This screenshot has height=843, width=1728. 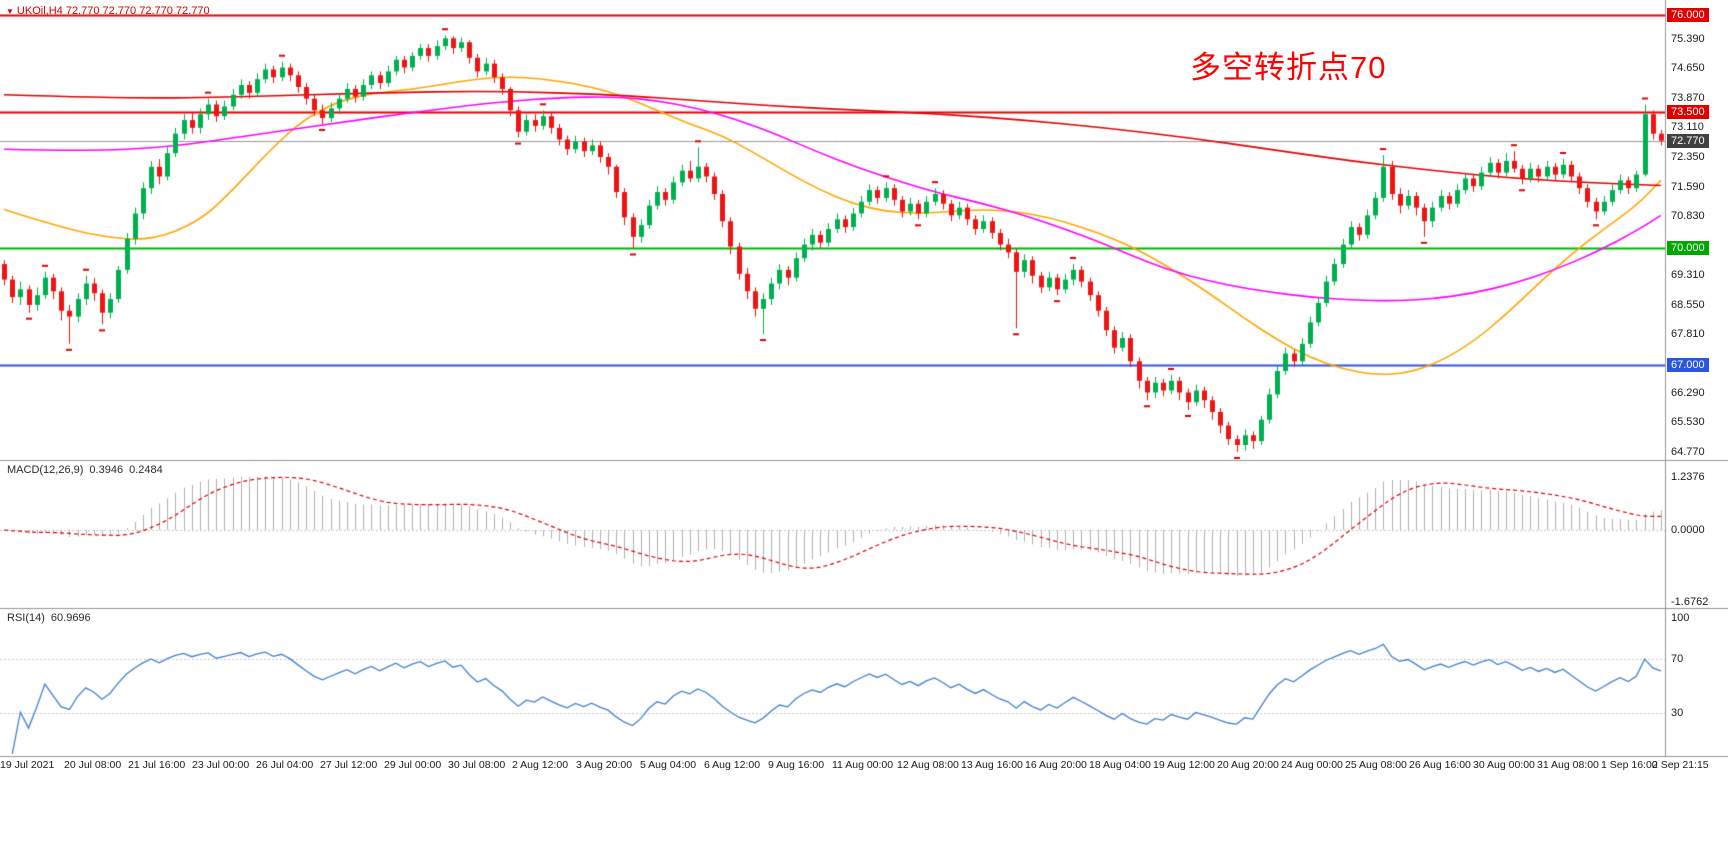 What do you see at coordinates (113, 11) in the screenshot?
I see `symbol-ohlc-text: UKOil,H4 72.770 72.770 72.770 72.770` at bounding box center [113, 11].